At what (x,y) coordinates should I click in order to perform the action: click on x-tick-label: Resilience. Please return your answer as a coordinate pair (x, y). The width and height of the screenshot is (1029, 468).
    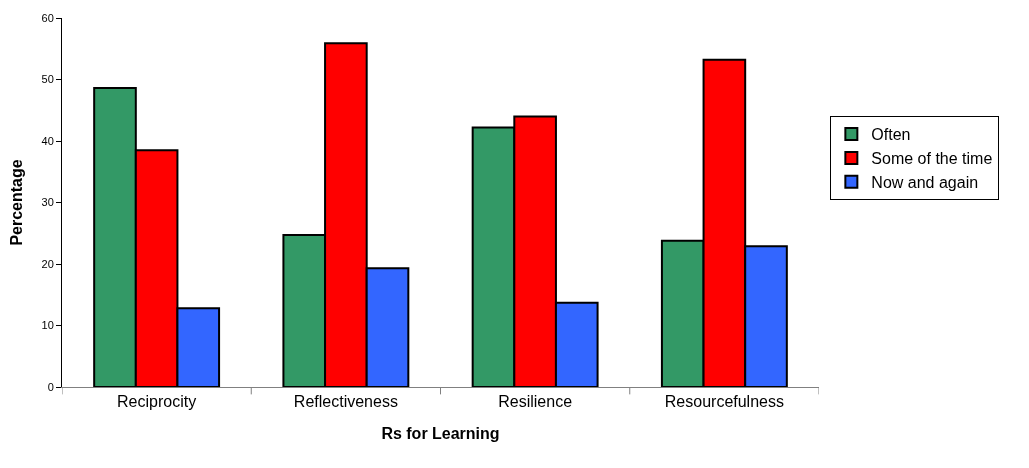
    Looking at the image, I should click on (535, 402).